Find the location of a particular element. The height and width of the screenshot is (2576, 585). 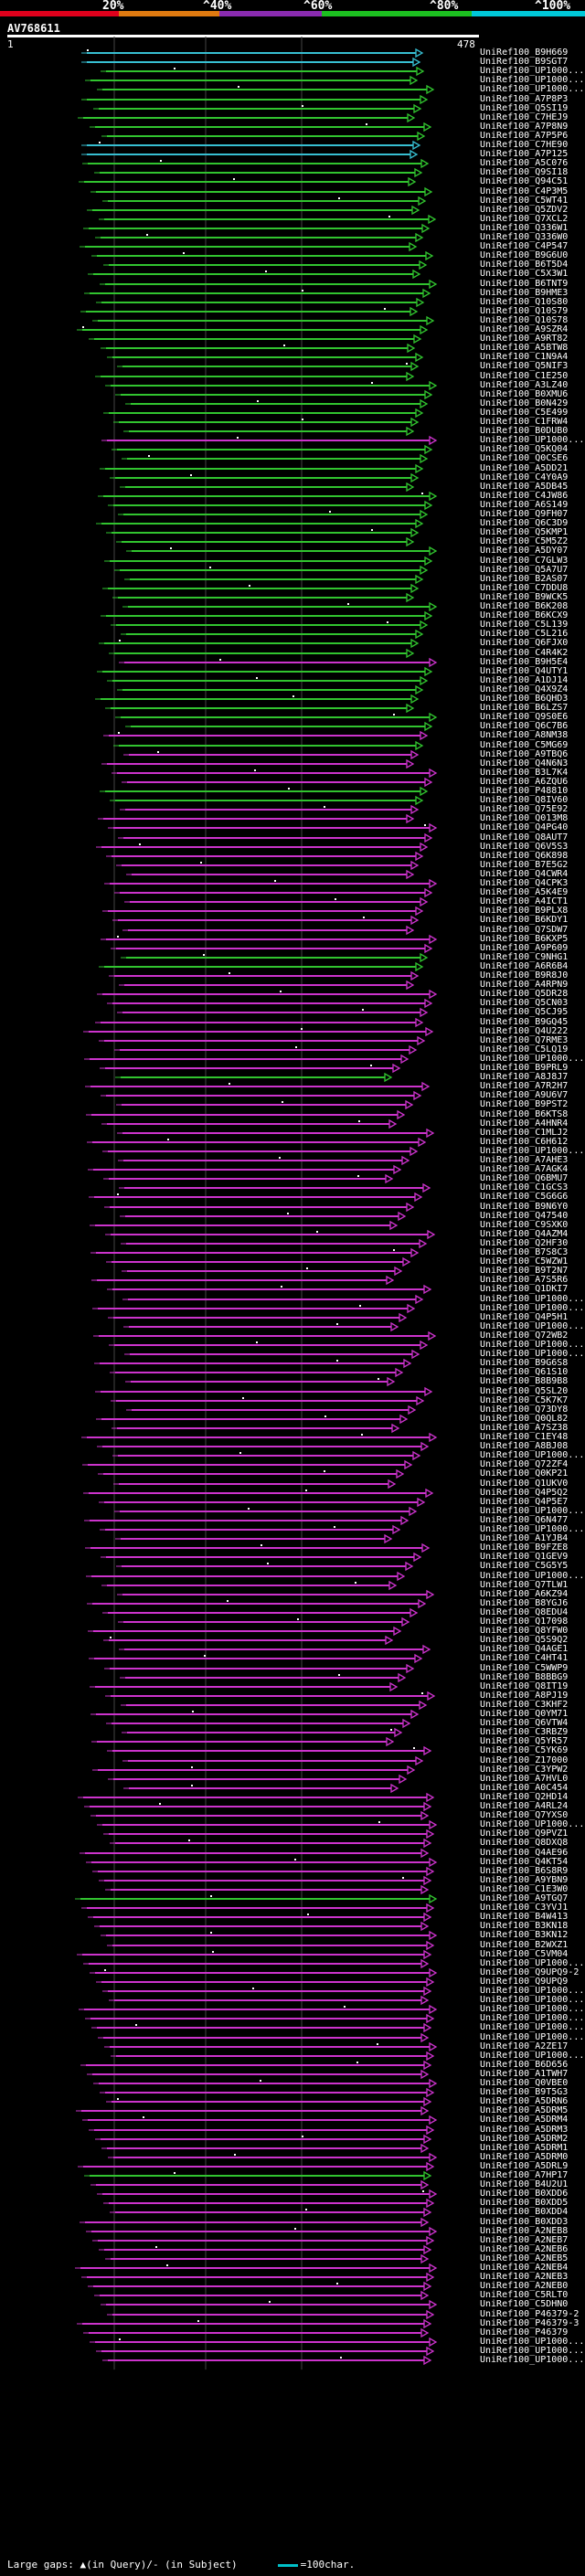

hit-link: UniRef100_Q9UPQ9 is located at coordinates (524, 1982).